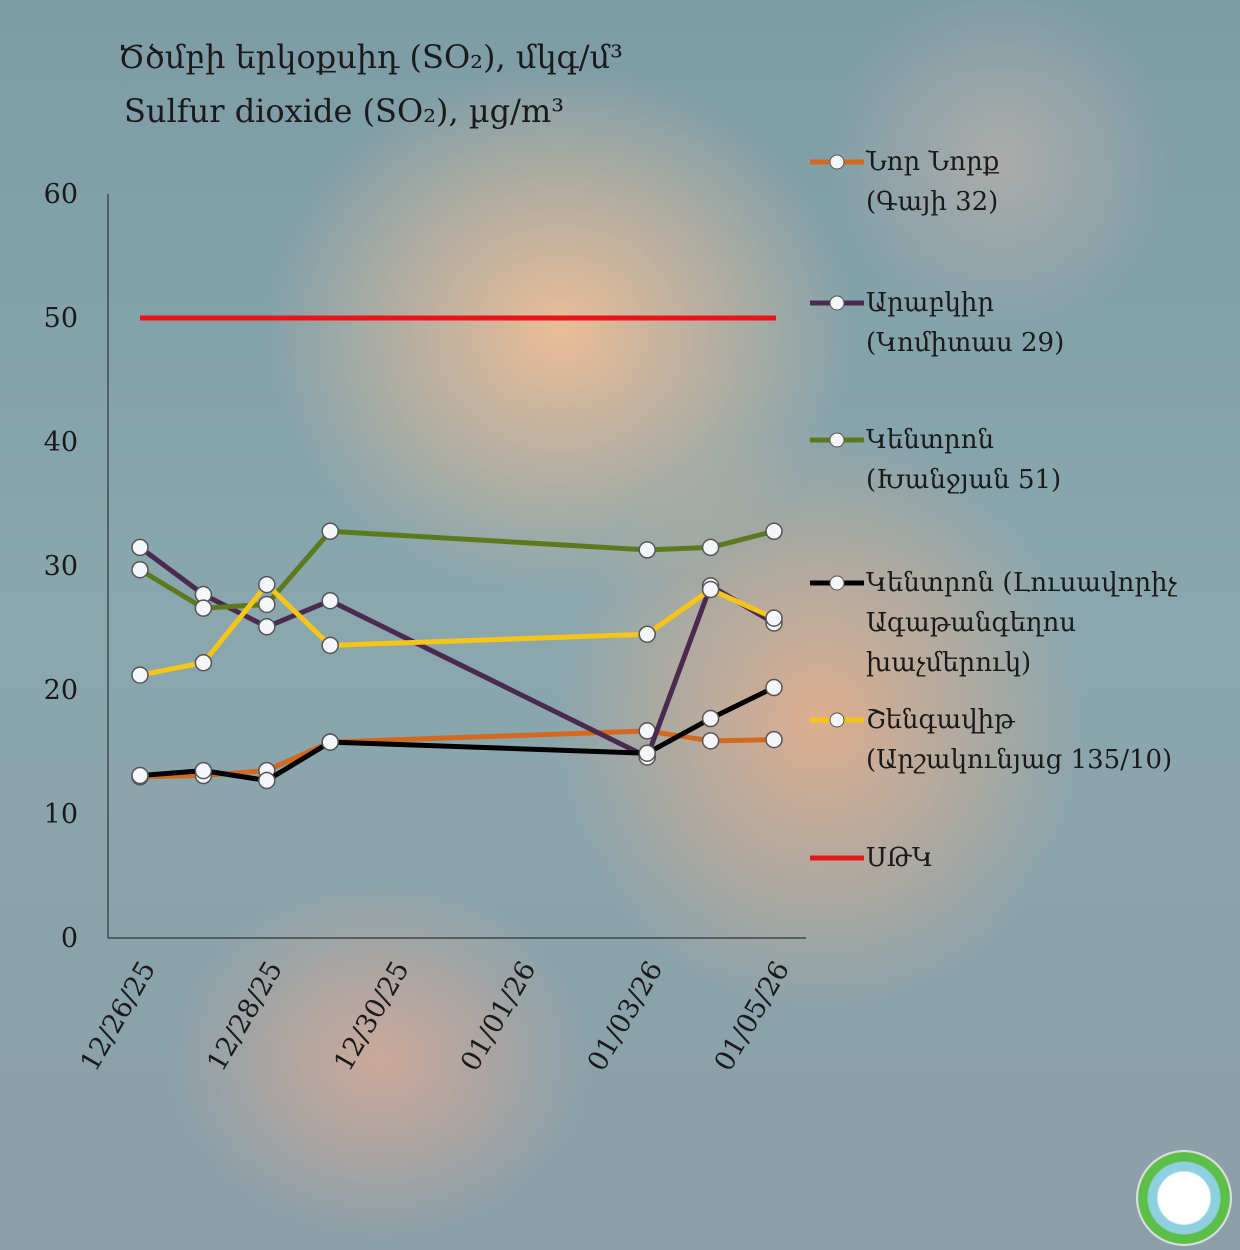 The width and height of the screenshot is (1240, 1250). Describe the element at coordinates (933, 182) in the screenshot. I see `legend-label: Նոր Նորք (Գայի 32)` at that location.